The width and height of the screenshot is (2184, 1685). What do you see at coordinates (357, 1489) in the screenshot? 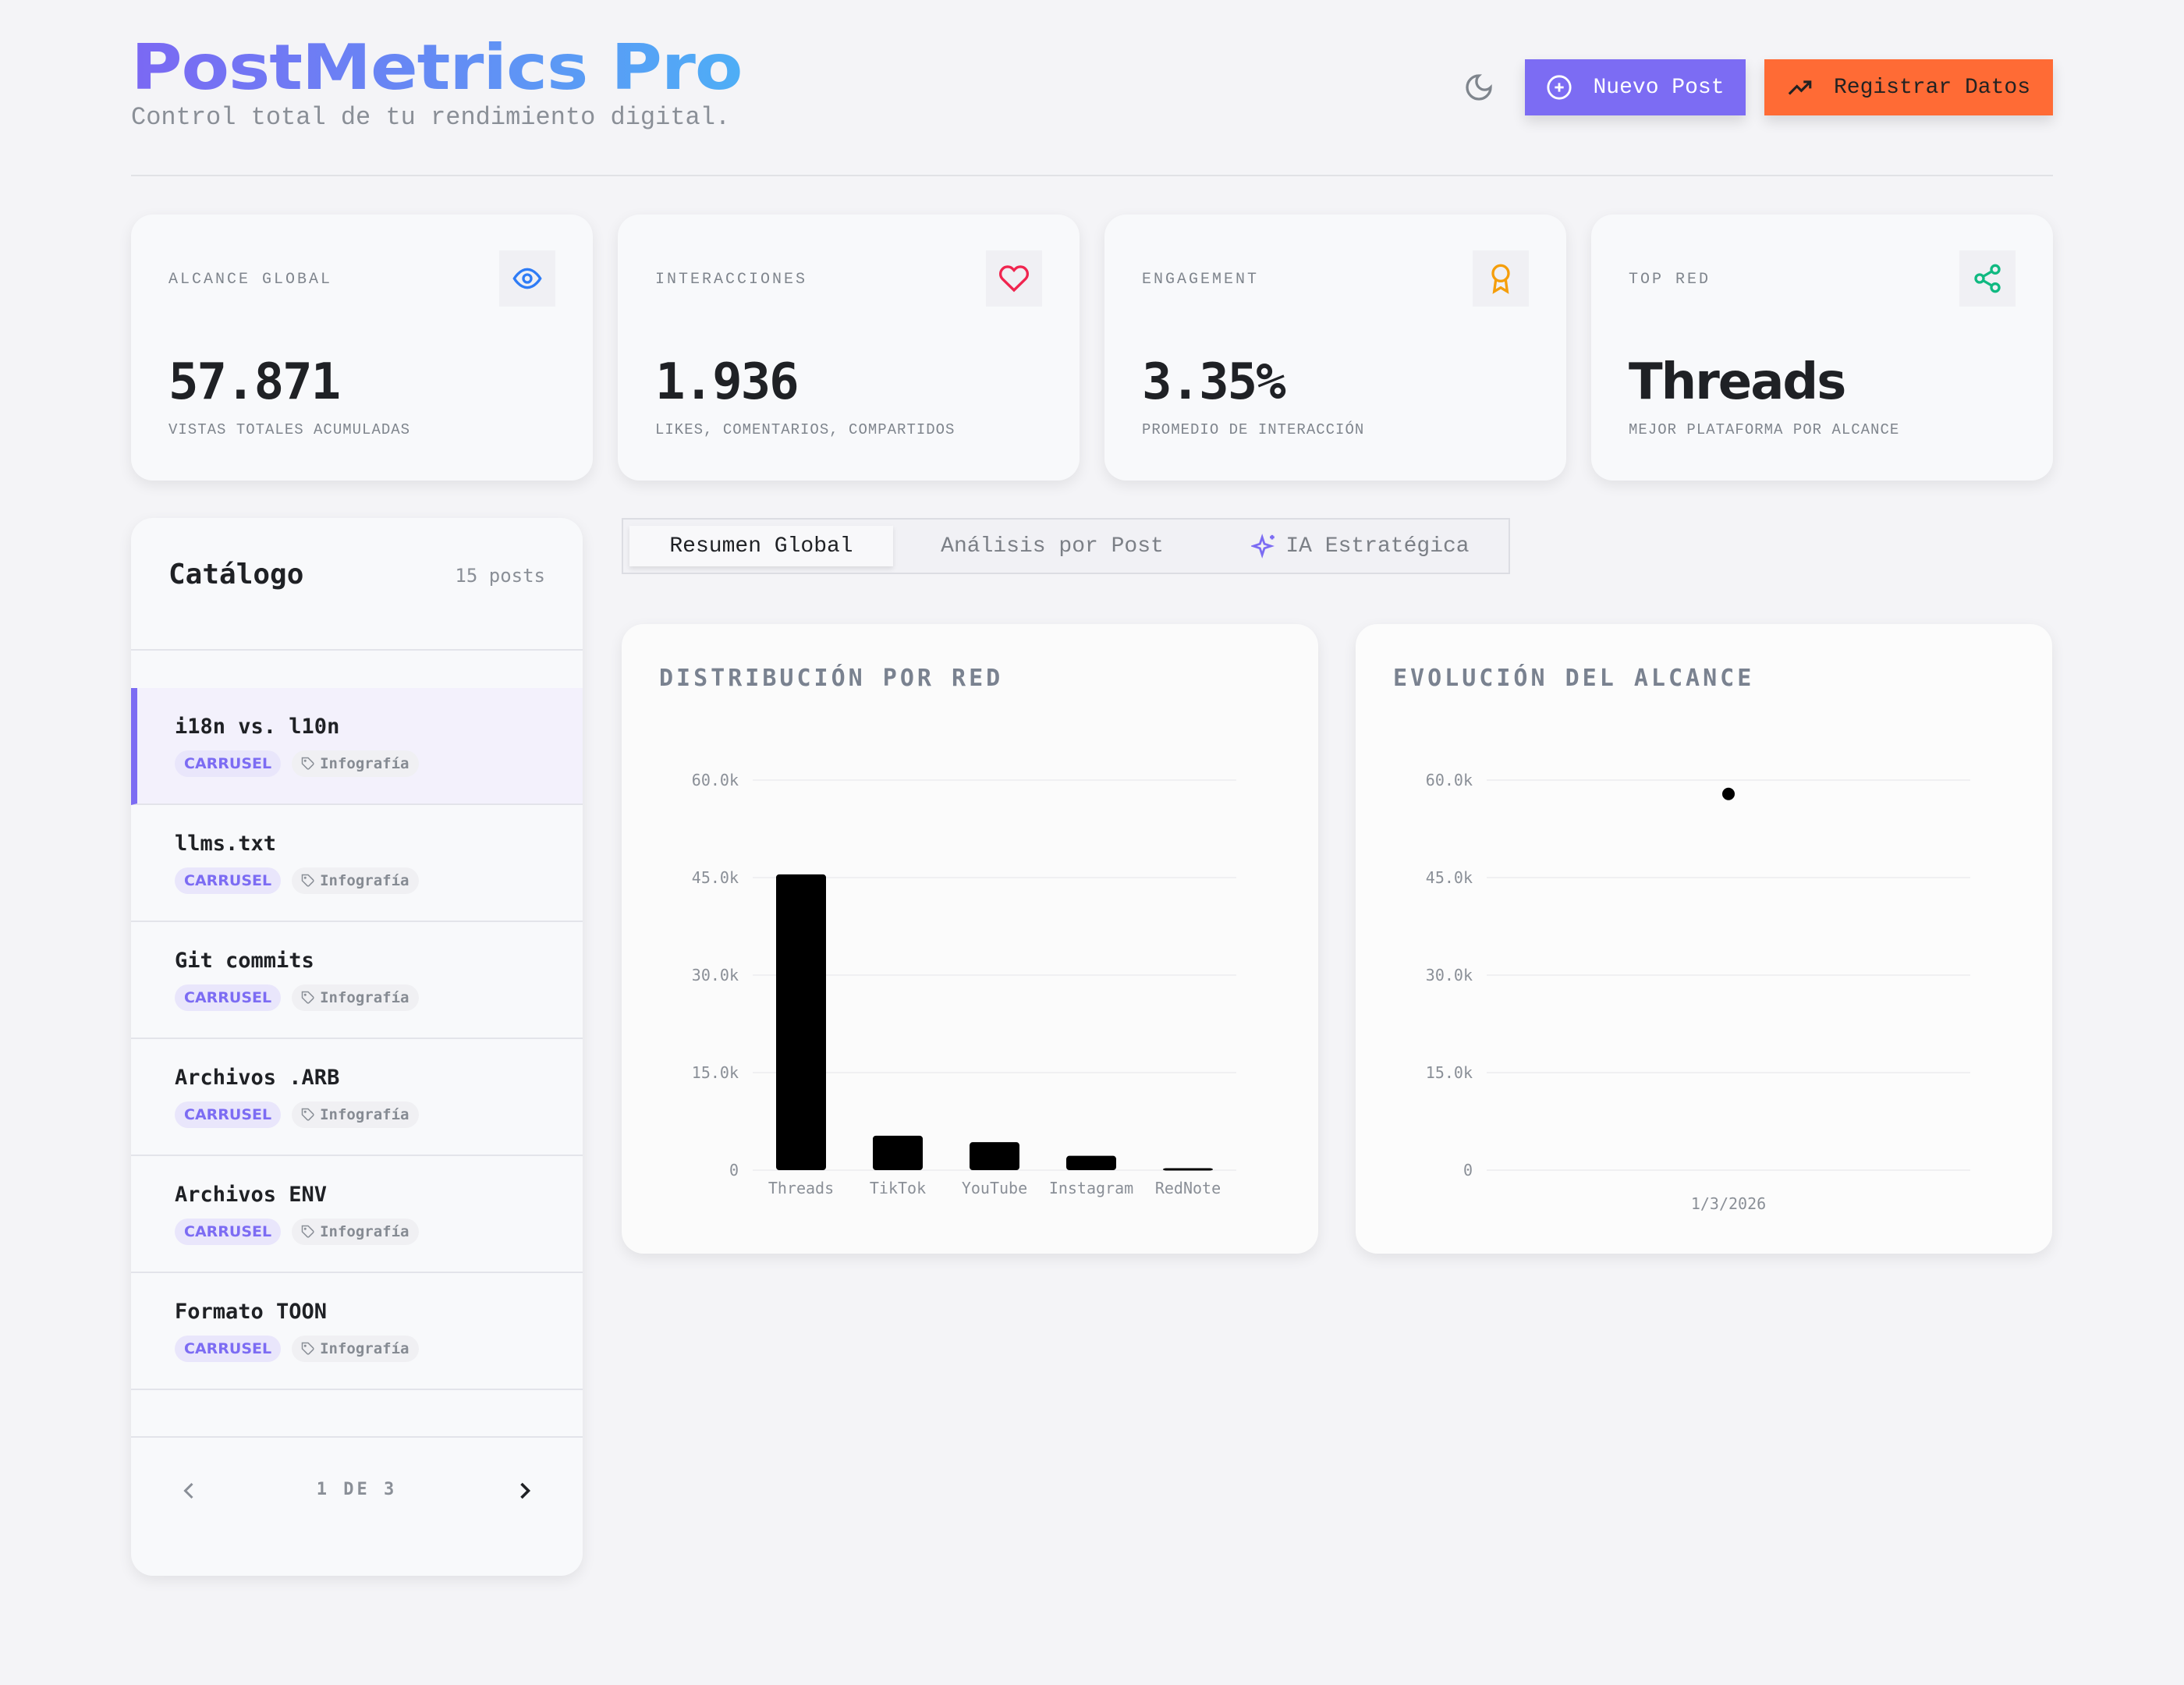
I see `page-indicator: 1 DE 3` at bounding box center [357, 1489].